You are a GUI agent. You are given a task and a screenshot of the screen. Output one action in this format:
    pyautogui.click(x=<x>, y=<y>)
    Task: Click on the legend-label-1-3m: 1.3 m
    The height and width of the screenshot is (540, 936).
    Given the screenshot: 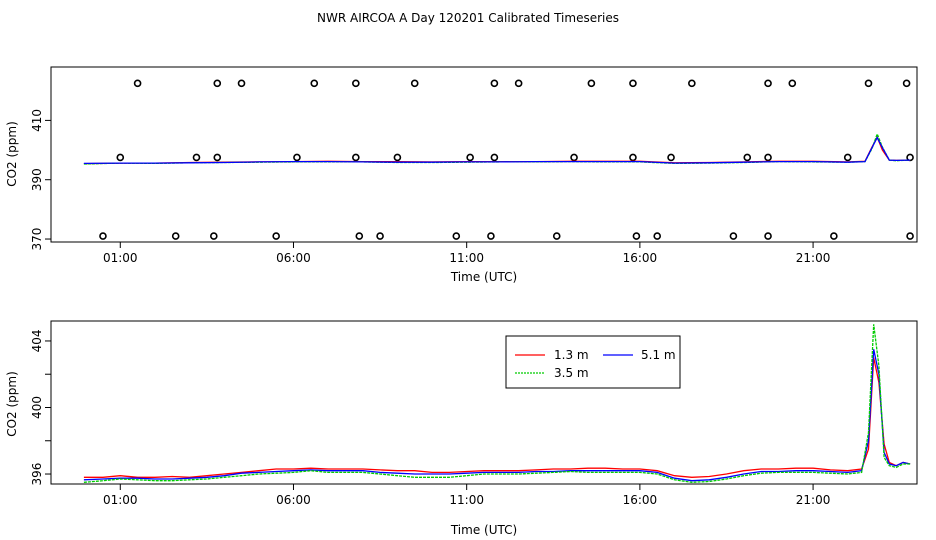 What is the action you would take?
    pyautogui.click(x=571, y=355)
    